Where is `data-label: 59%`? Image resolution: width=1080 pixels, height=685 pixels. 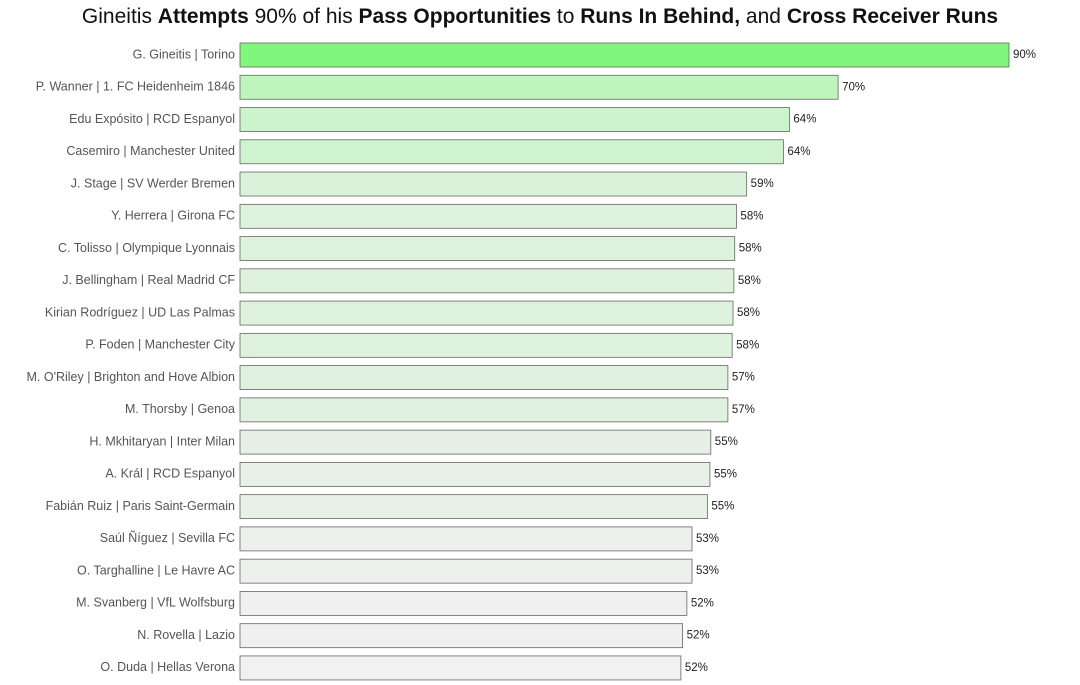
data-label: 59% is located at coordinates (762, 184).